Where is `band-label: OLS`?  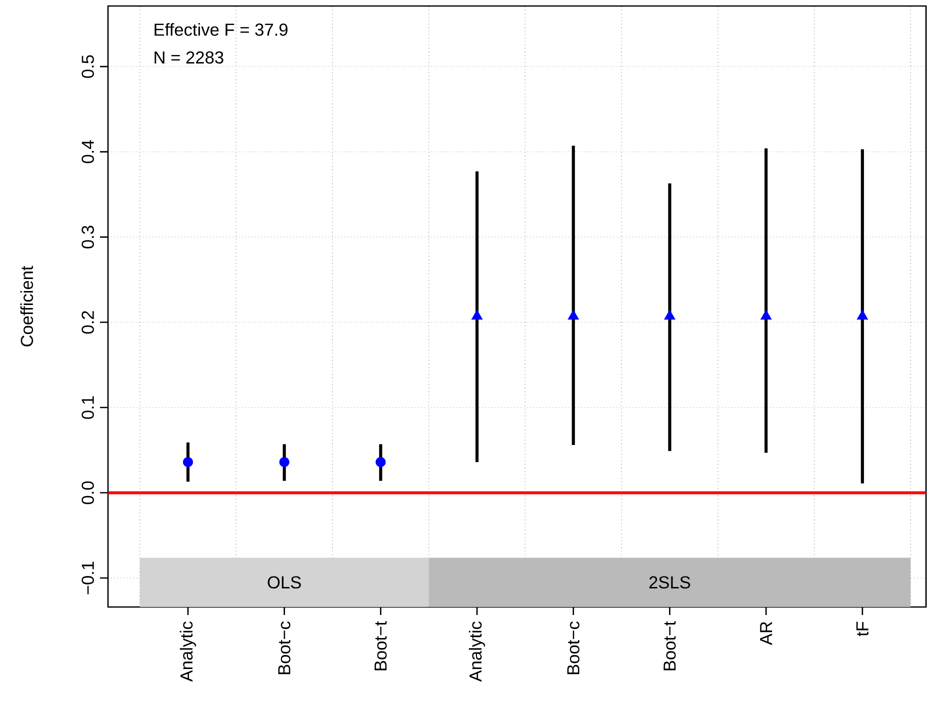 band-label: OLS is located at coordinates (284, 582).